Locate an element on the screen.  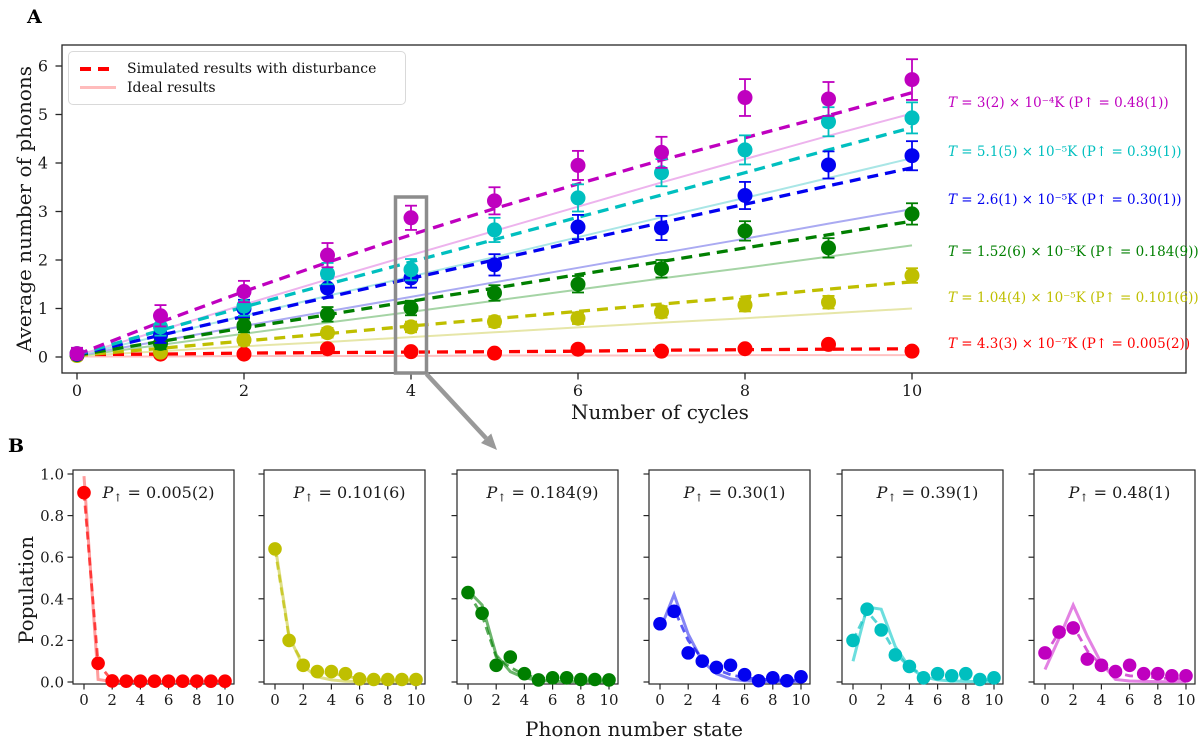
subplot-title: P↑ = 0.48(1) is located at coordinates (1119, 494).